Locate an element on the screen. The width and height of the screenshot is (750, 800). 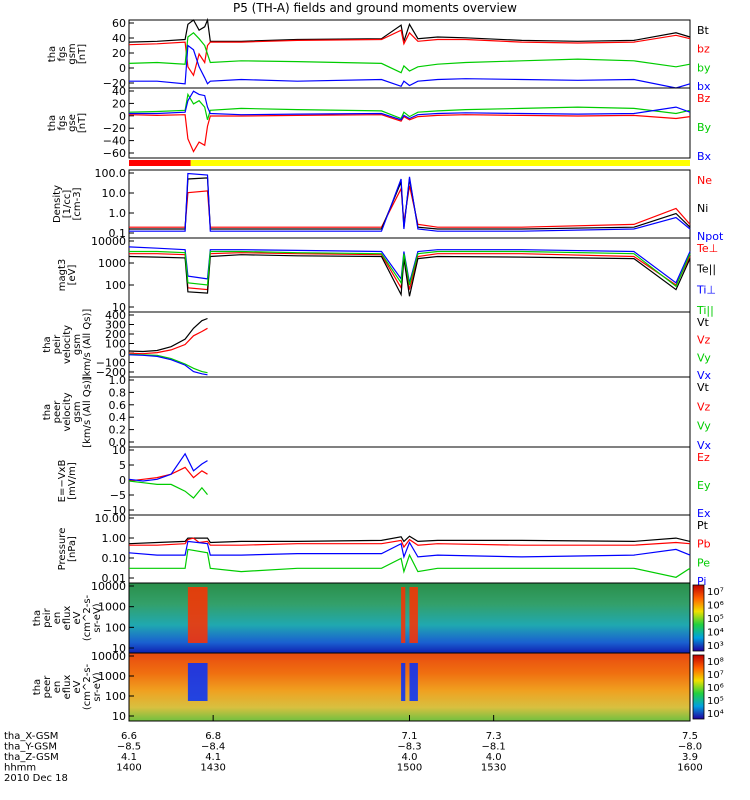
legend-label: Ex is located at coordinates (704, 513).